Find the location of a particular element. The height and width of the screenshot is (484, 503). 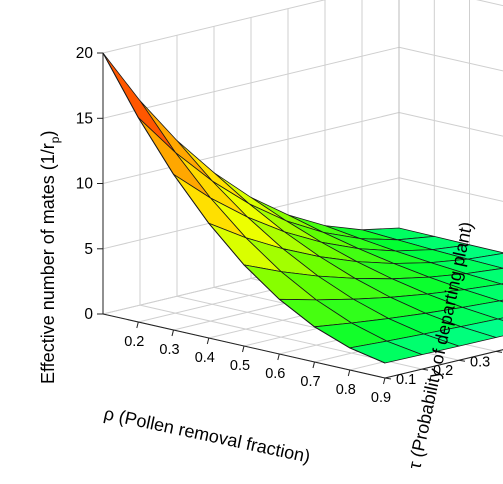

z-tick-label: 0 is located at coordinates (88, 314).